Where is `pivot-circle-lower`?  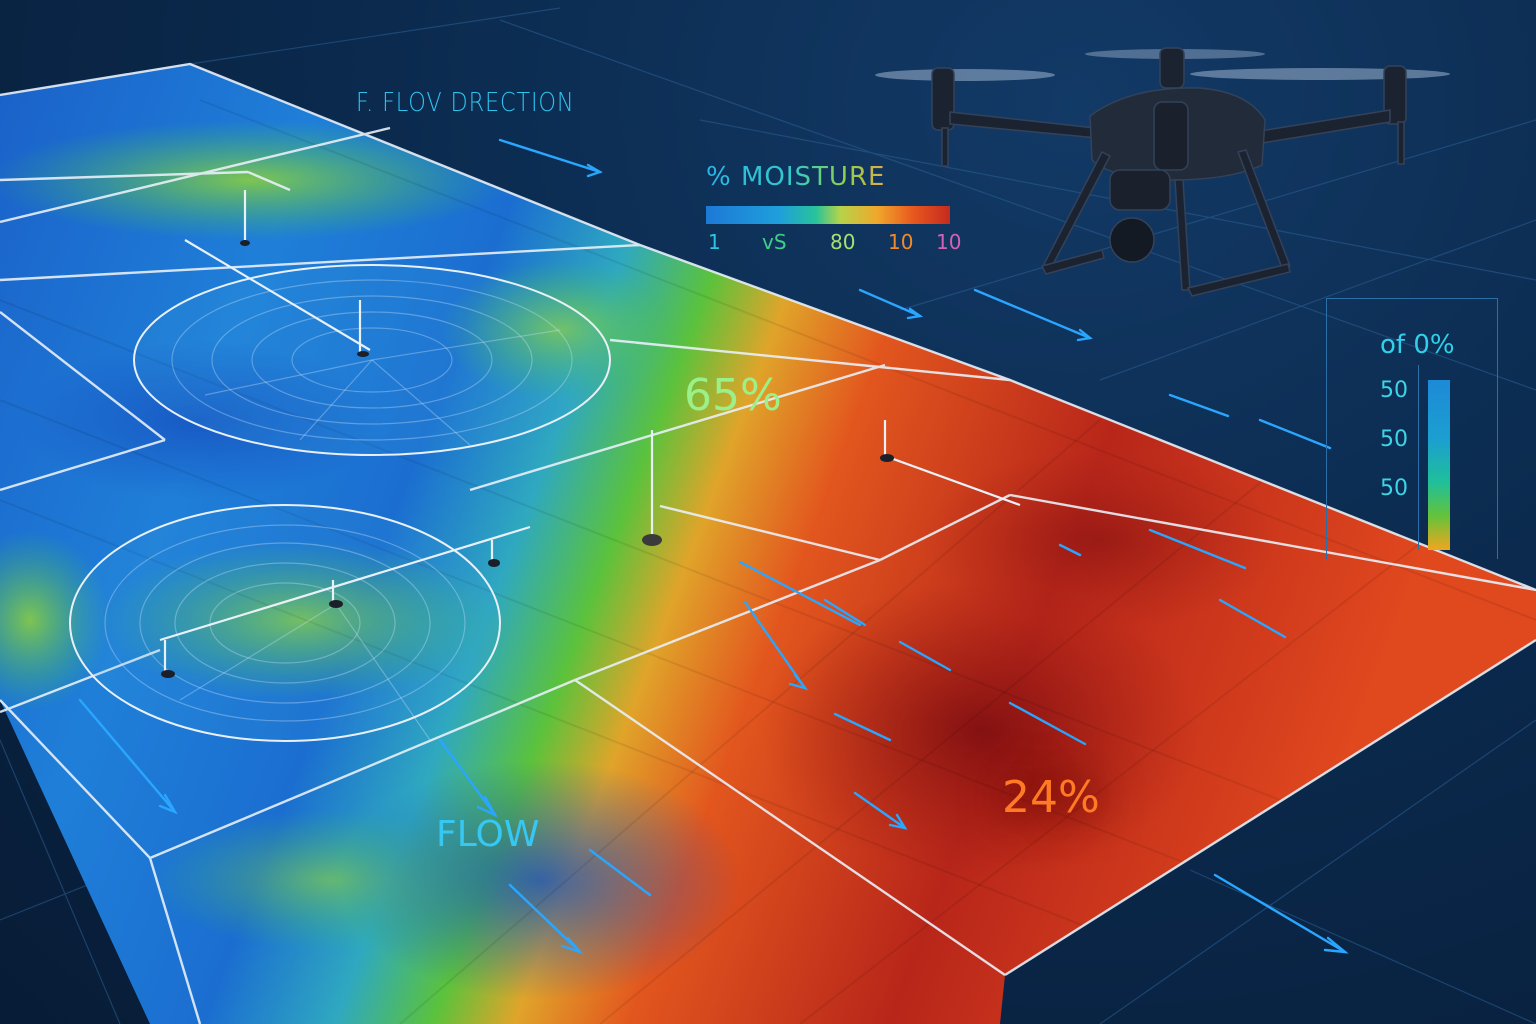 pivot-circle-lower is located at coordinates (285, 623).